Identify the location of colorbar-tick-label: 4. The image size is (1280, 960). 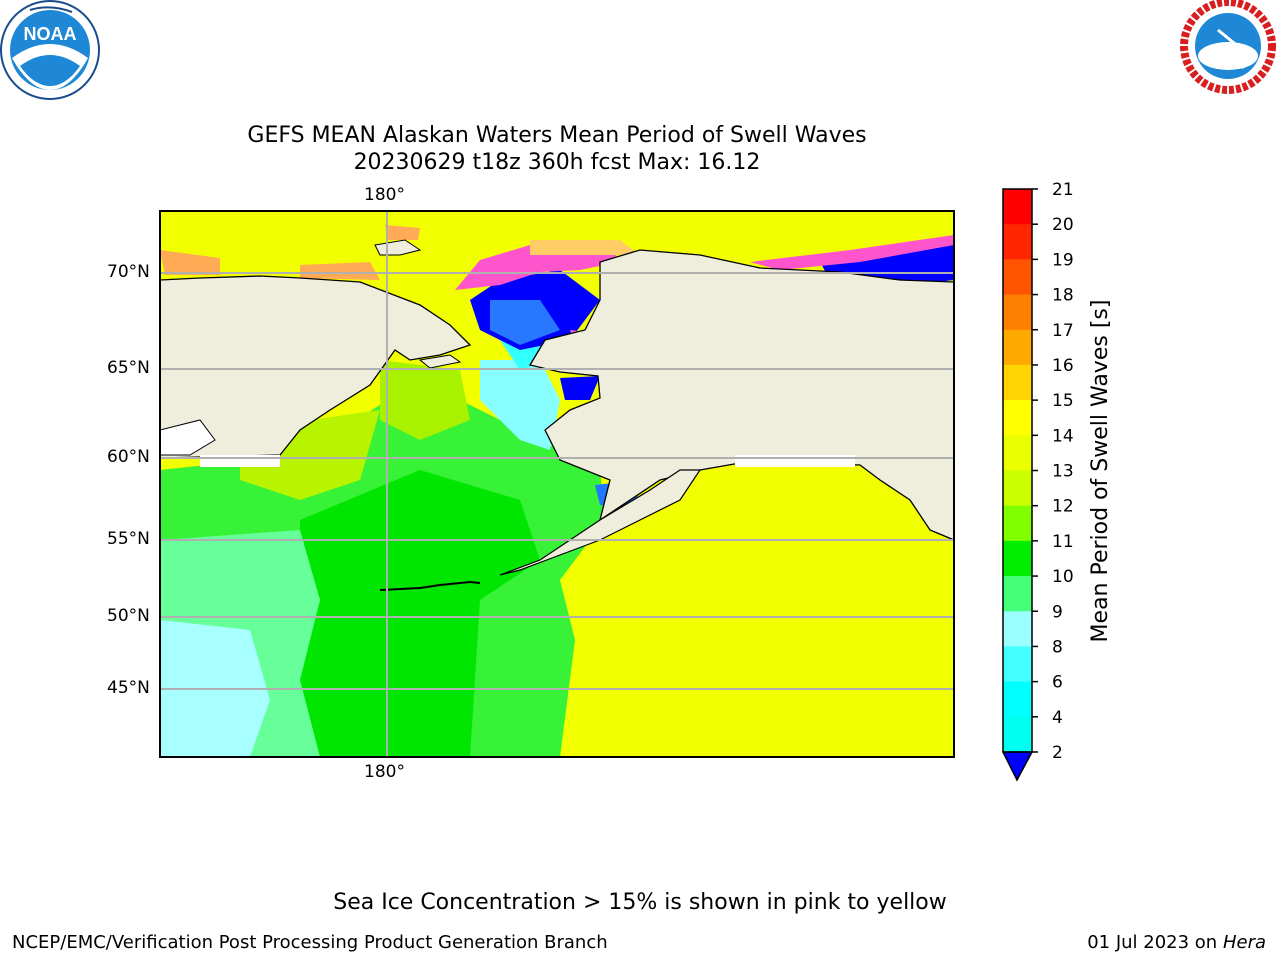
(1057, 718).